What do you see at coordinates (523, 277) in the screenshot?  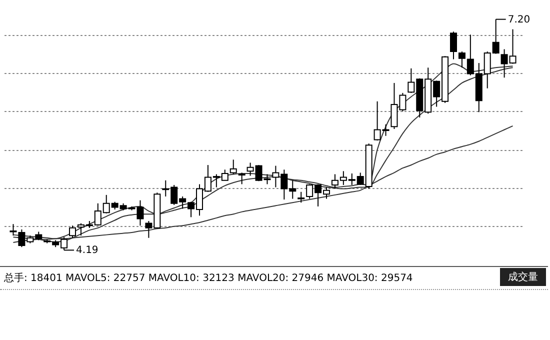 I see `text: 成交量` at bounding box center [523, 277].